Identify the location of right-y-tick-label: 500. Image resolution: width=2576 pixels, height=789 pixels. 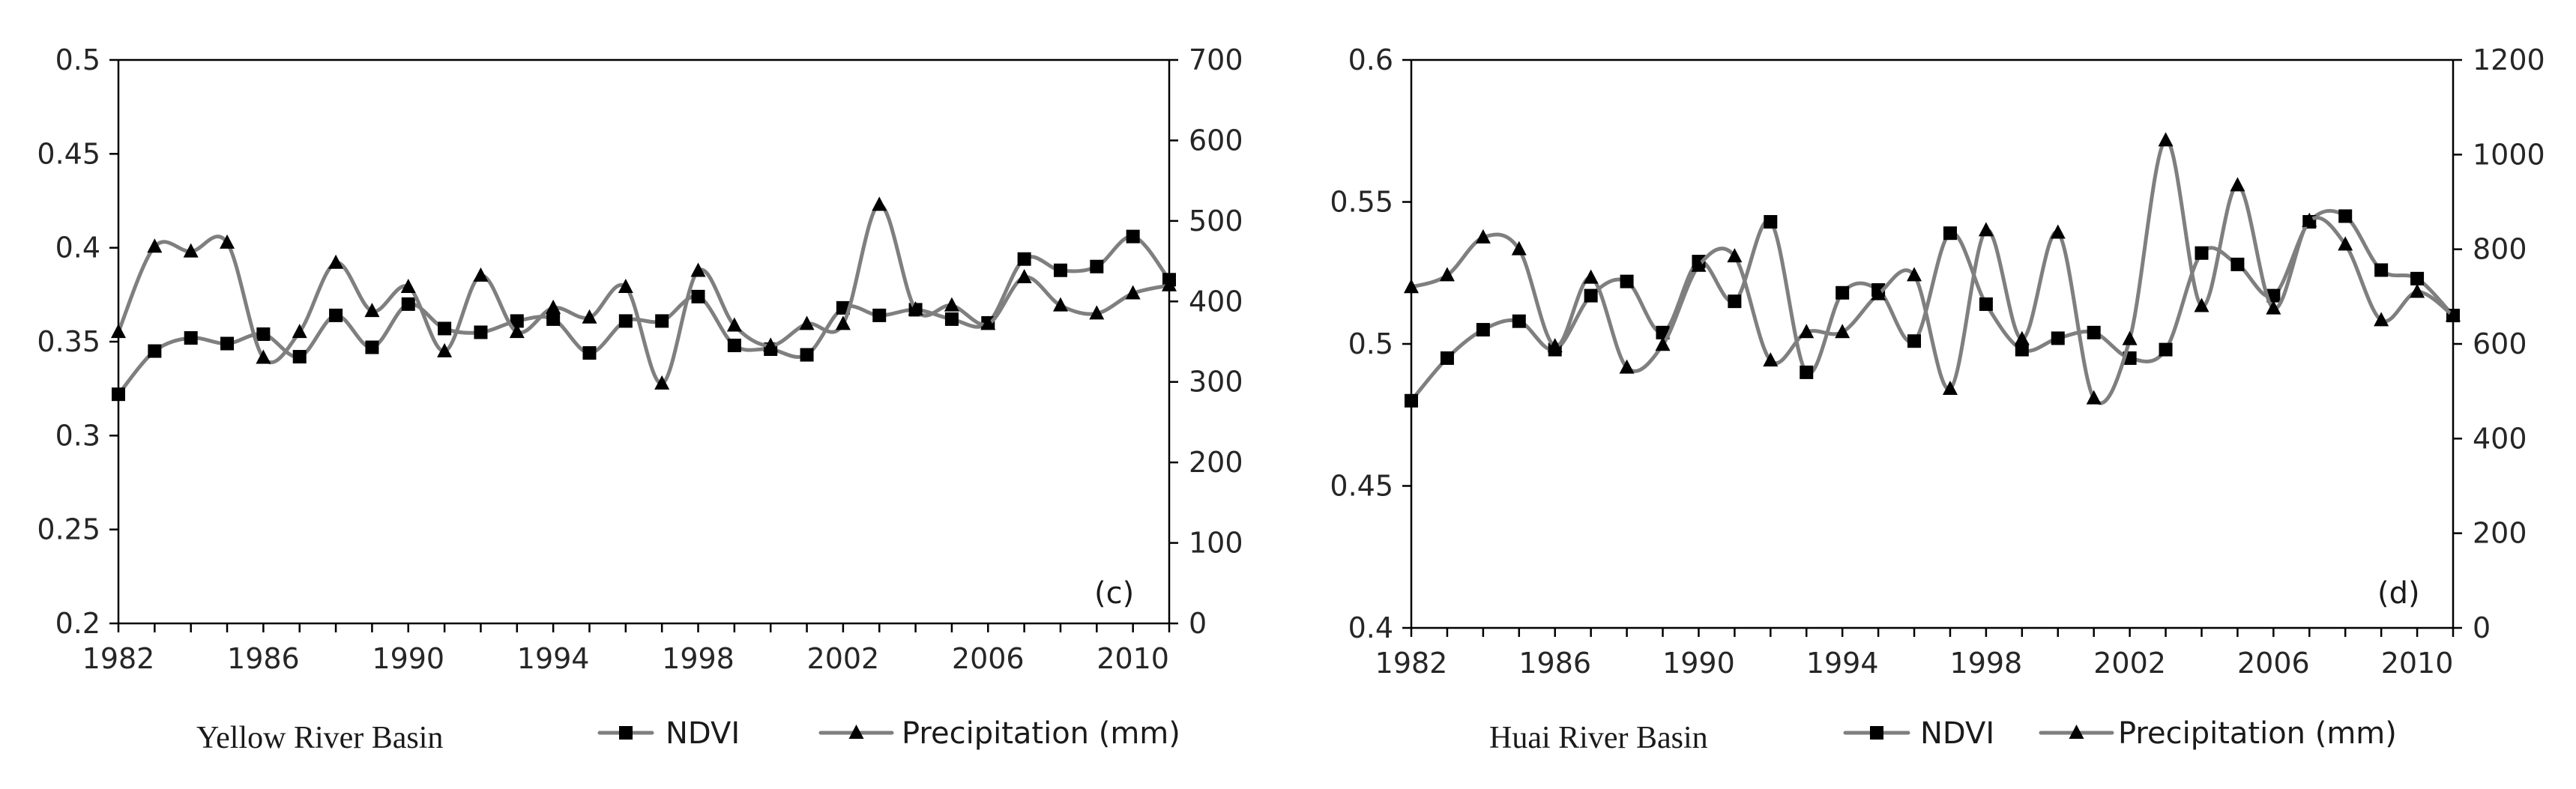
(1216, 222).